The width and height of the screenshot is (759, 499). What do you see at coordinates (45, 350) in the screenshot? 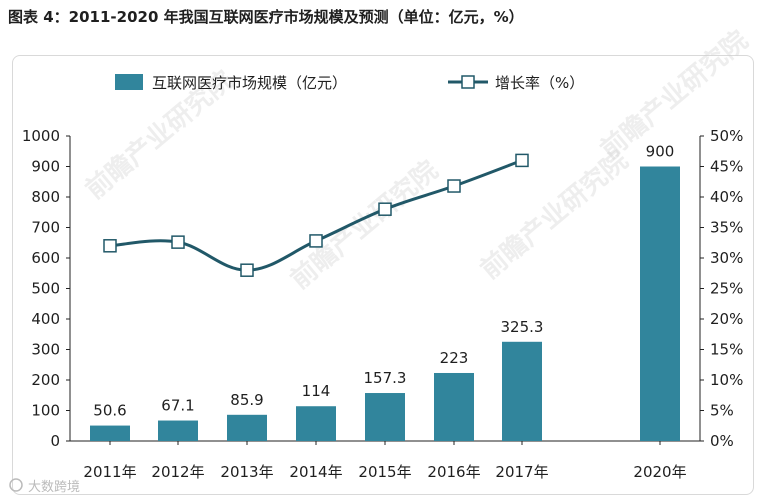
I see `left-tick-label: 300` at bounding box center [45, 350].